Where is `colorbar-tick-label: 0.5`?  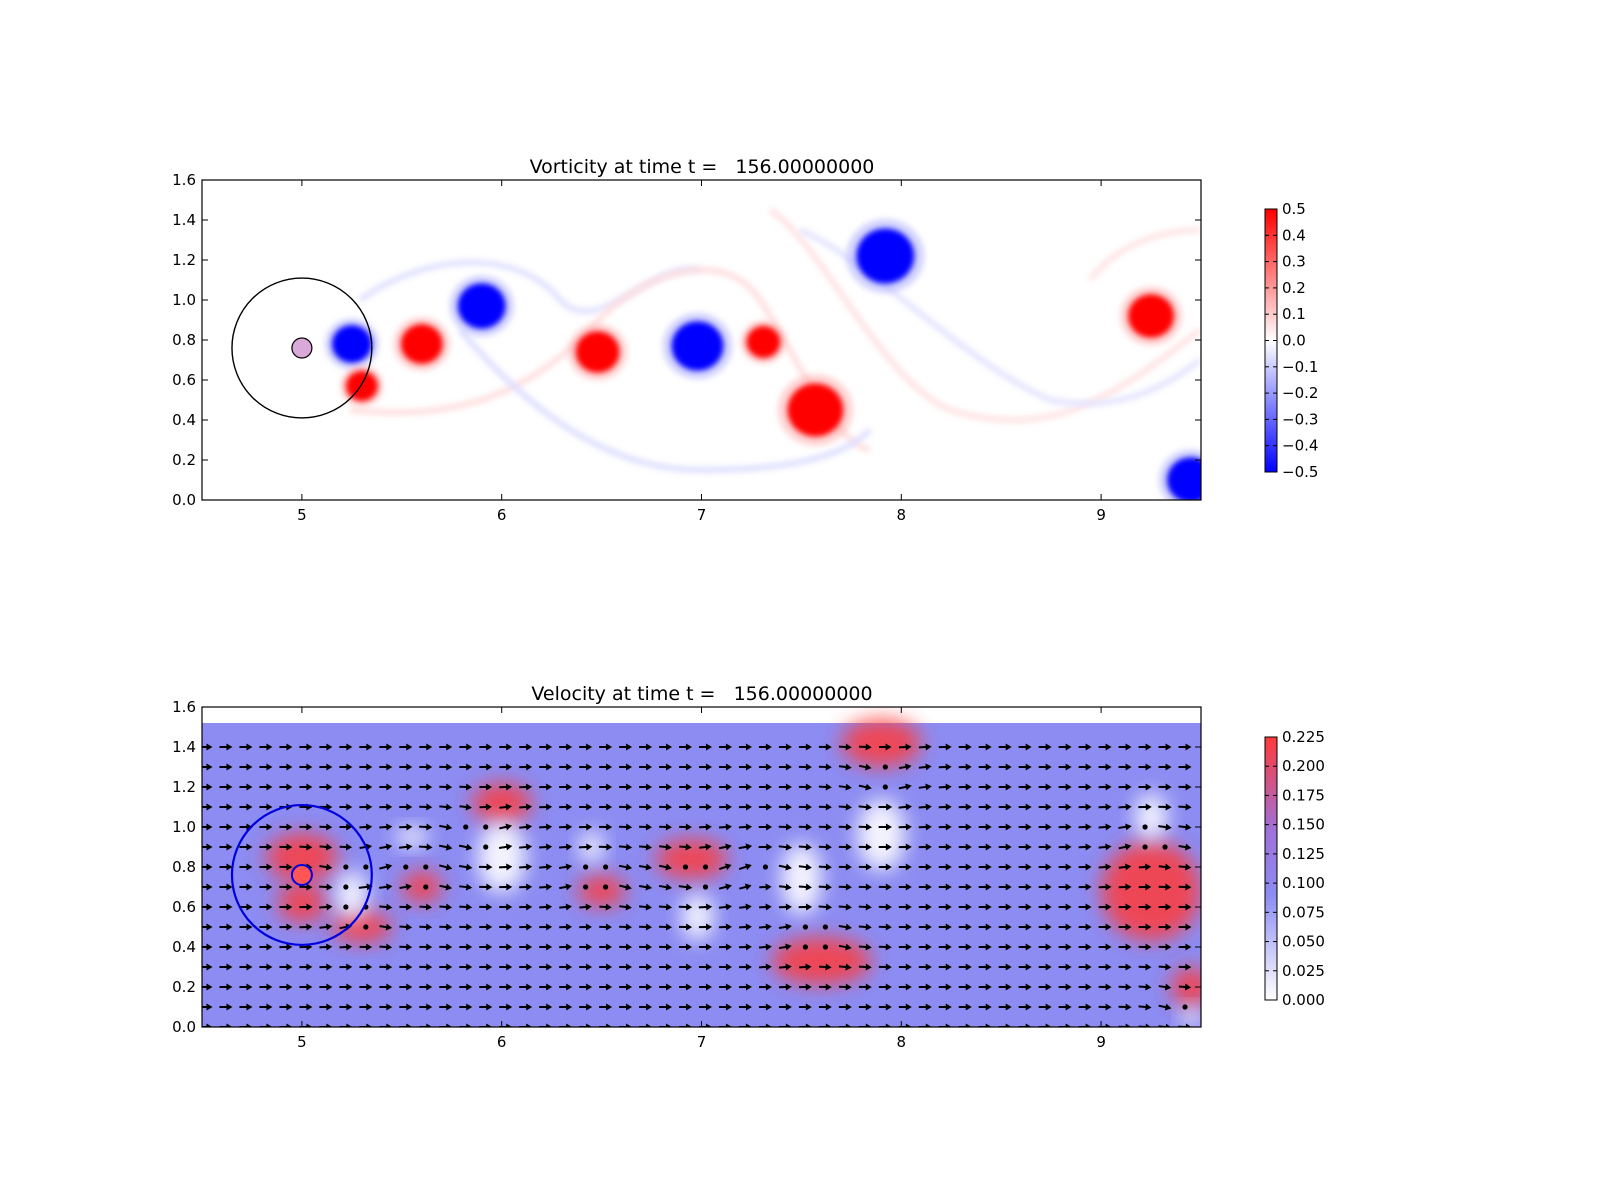
colorbar-tick-label: 0.5 is located at coordinates (1294, 209).